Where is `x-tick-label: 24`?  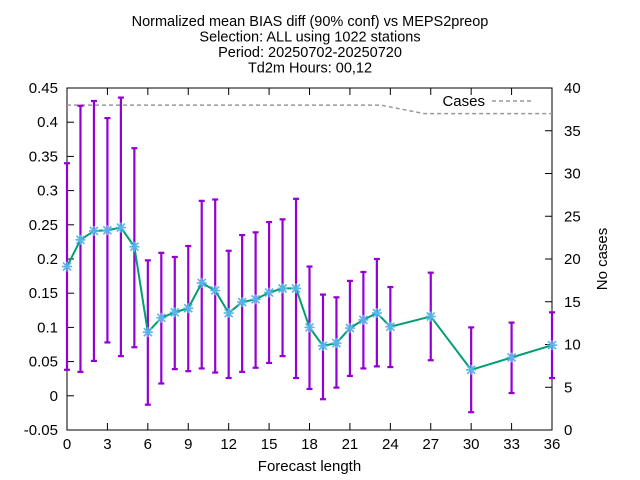
x-tick-label: 24 is located at coordinates (390, 444).